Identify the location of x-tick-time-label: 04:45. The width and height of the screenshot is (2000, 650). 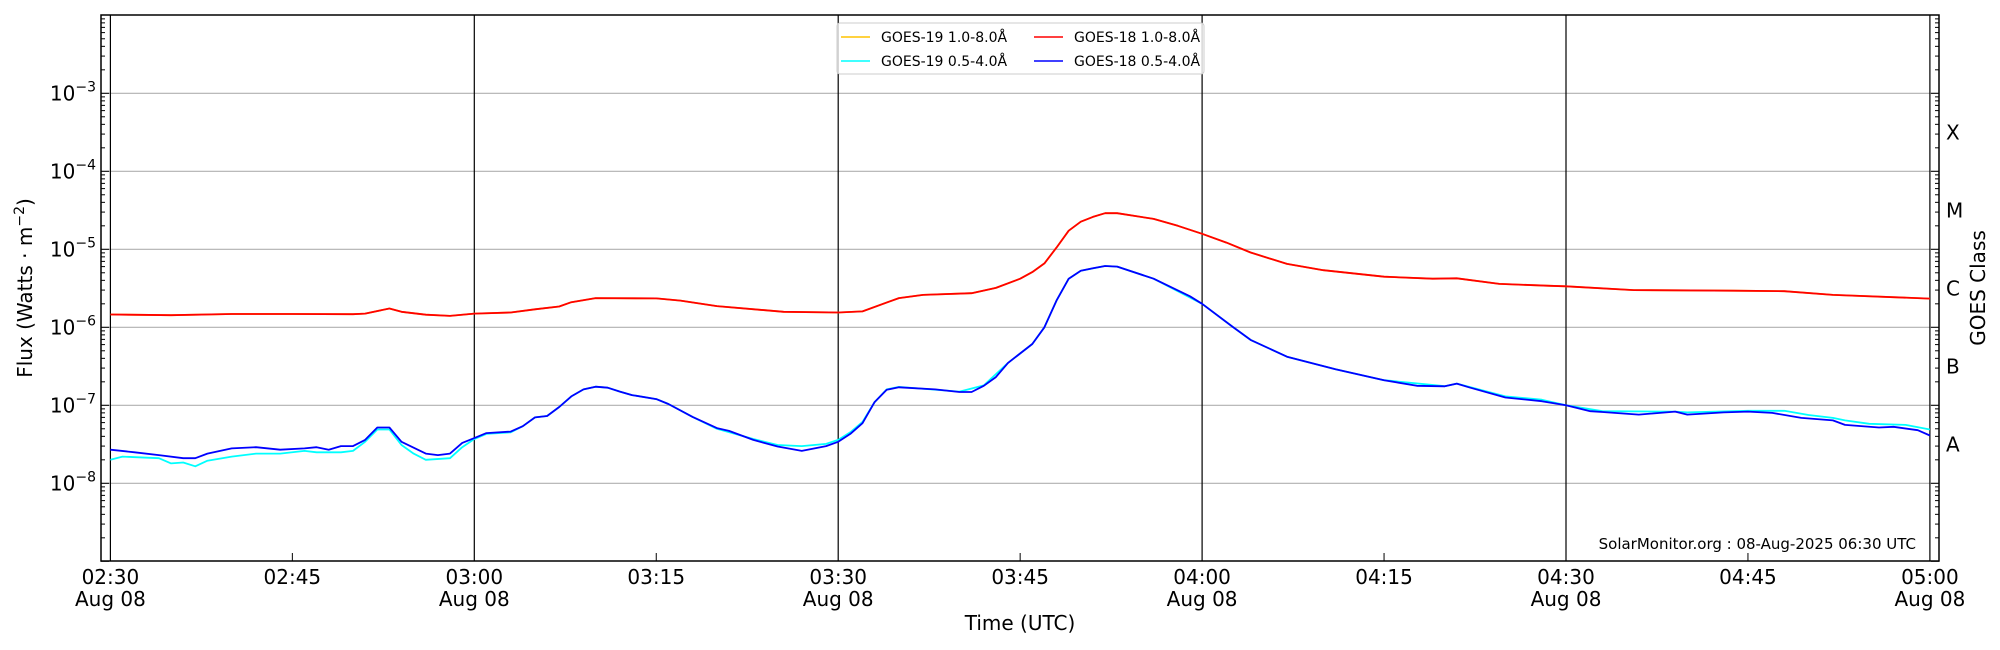
(1748, 577).